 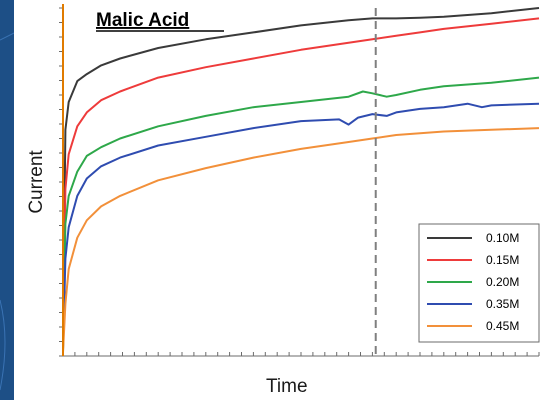 What do you see at coordinates (287, 386) in the screenshot?
I see `x-axis-label: Time` at bounding box center [287, 386].